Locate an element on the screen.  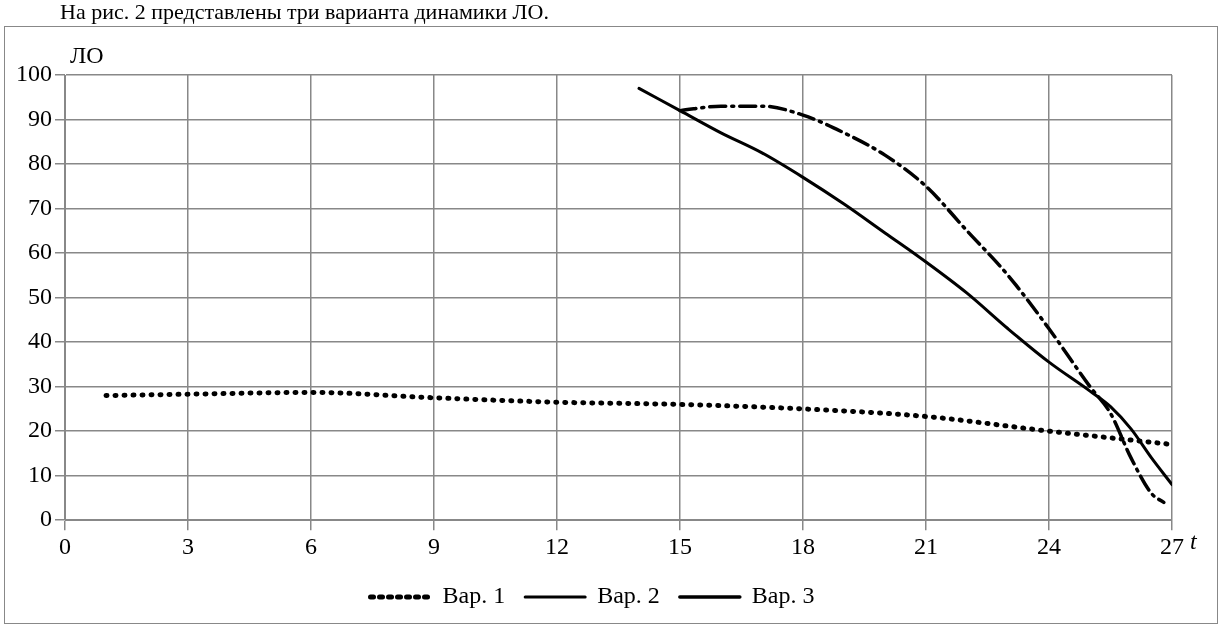
legend-label: Вар. 2 is located at coordinates (628, 595).